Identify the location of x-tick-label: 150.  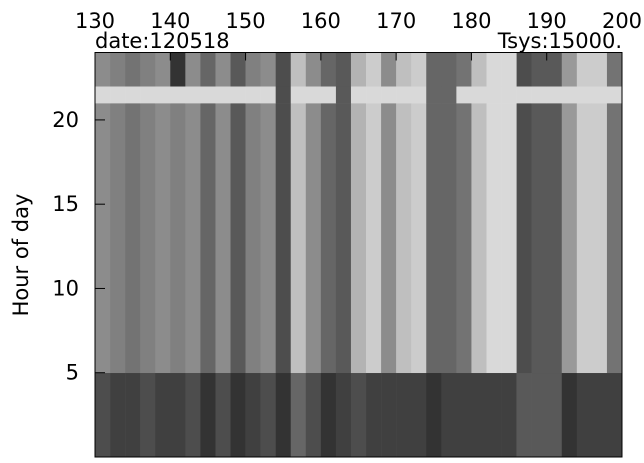
(246, 21).